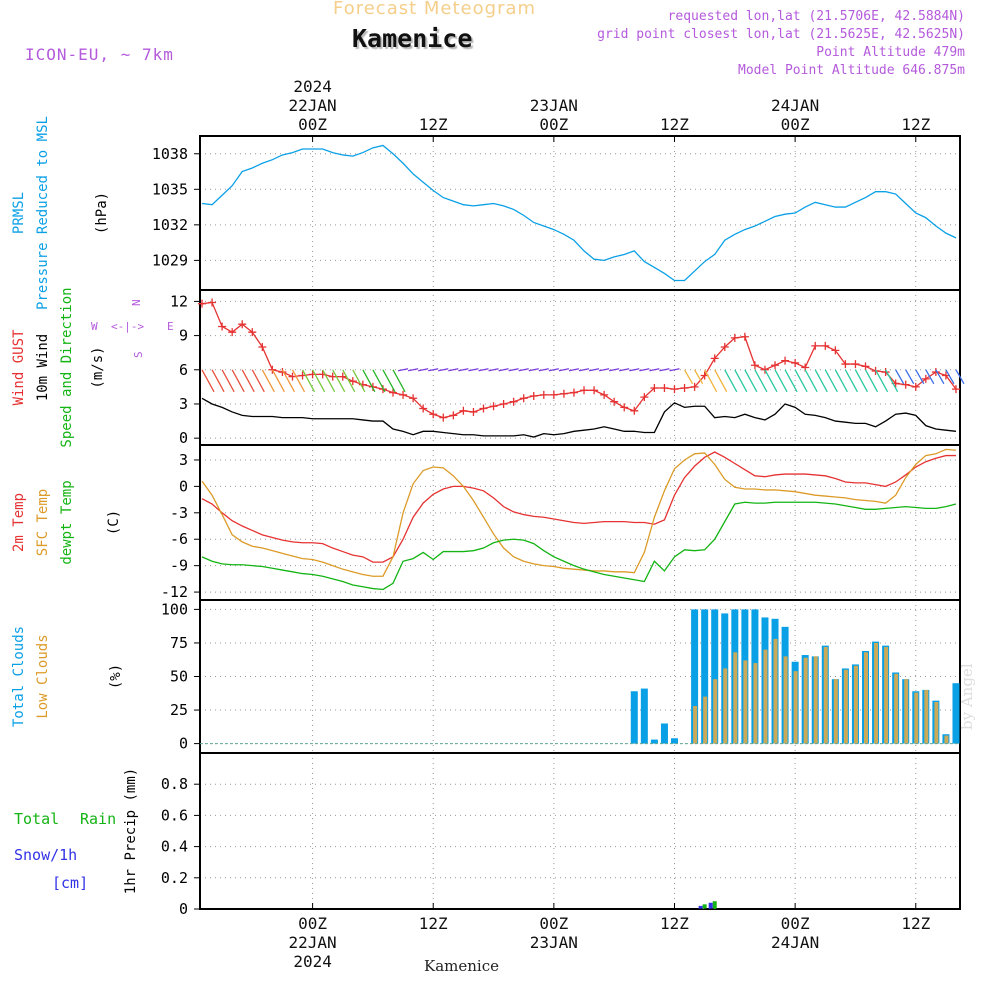 The image size is (1000, 1000). I want to click on y-tick-label: 1035, so click(170, 189).